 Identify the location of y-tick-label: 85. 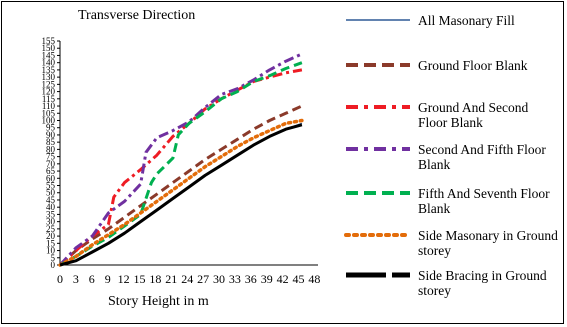
(51, 142).